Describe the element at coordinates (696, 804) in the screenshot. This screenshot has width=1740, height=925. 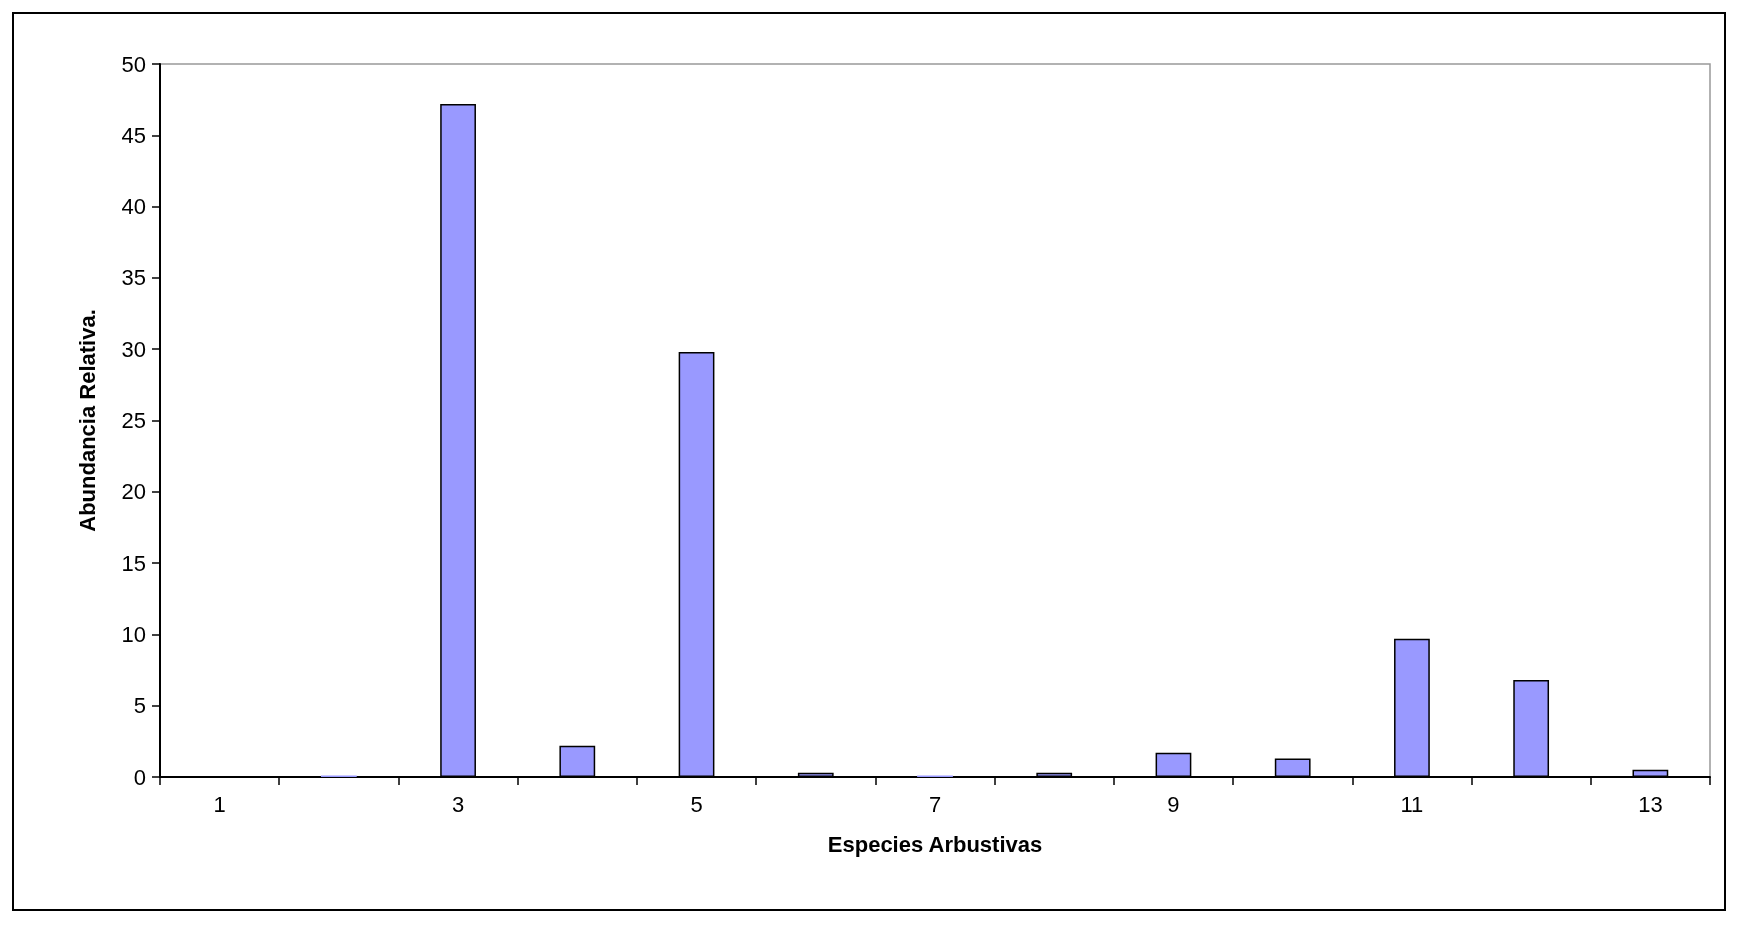
I see `x-tick-label: 5` at that location.